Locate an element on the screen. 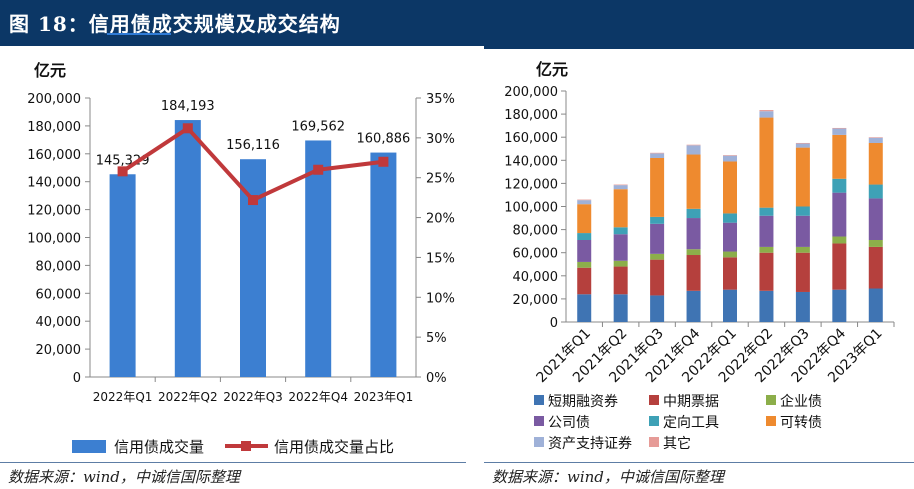 The image size is (914, 489). y2-tick-label: 10% is located at coordinates (440, 298).